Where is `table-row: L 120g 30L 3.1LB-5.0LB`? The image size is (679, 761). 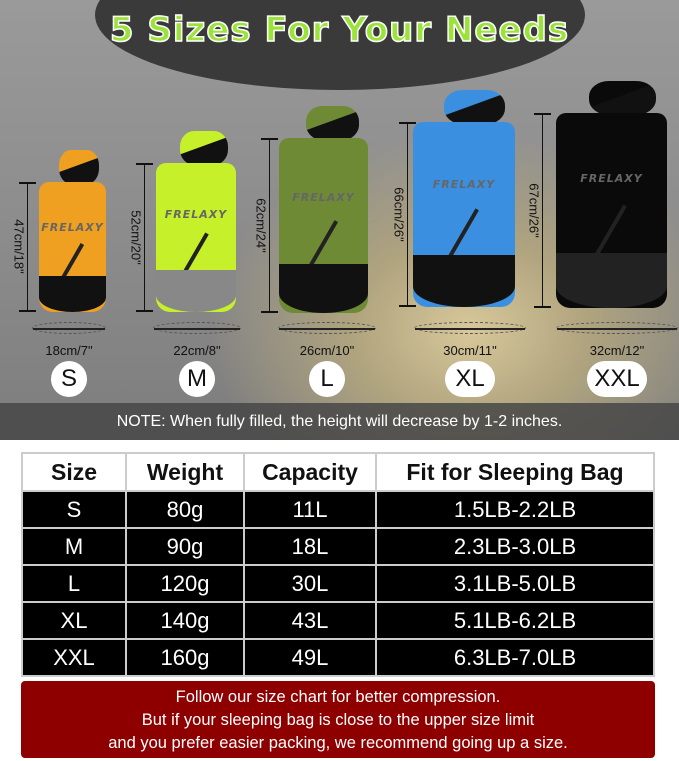 table-row: L 120g 30L 3.1LB-5.0LB is located at coordinates (338, 583).